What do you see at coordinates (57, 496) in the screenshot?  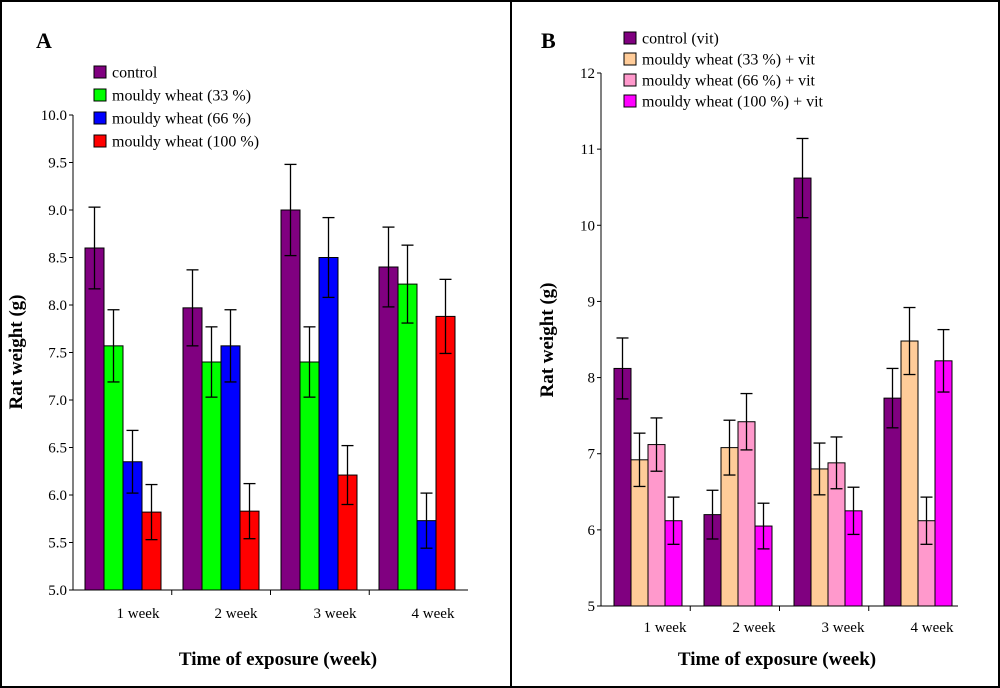 I see `panel-a-y-tick-label: 6.0` at bounding box center [57, 496].